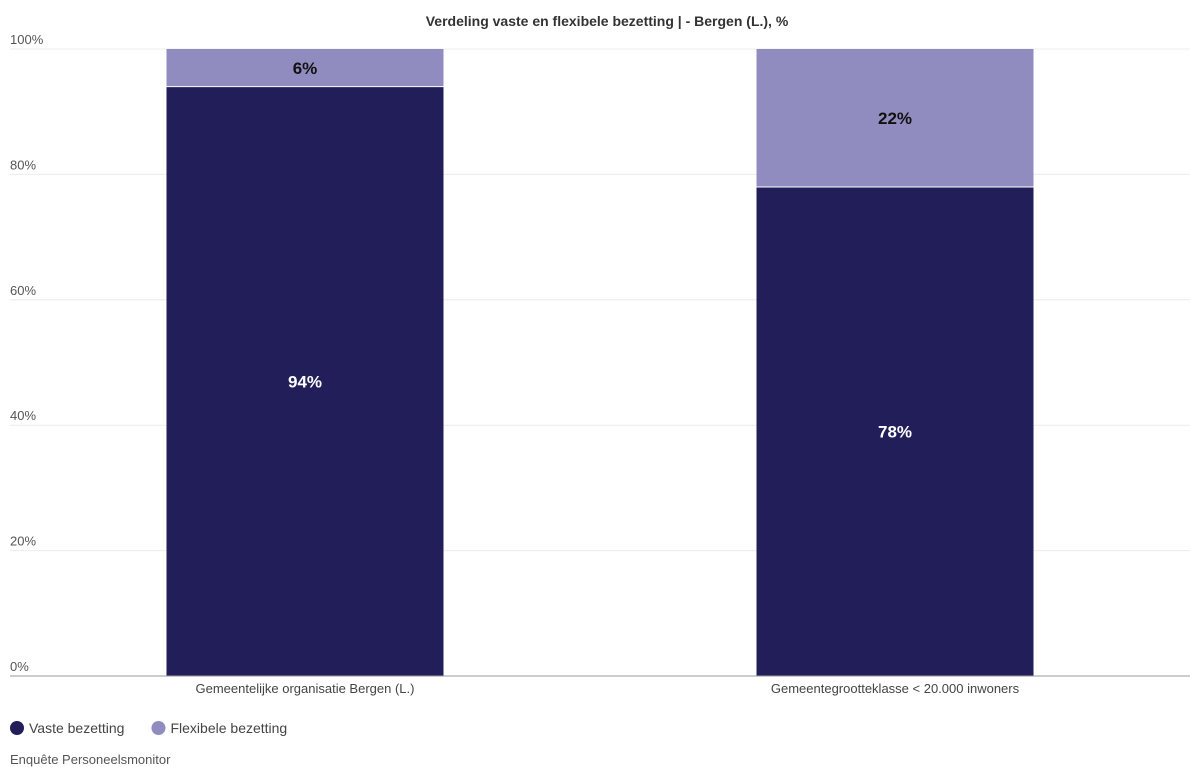 This screenshot has height=767, width=1190. I want to click on data-label: 22%, so click(895, 118).